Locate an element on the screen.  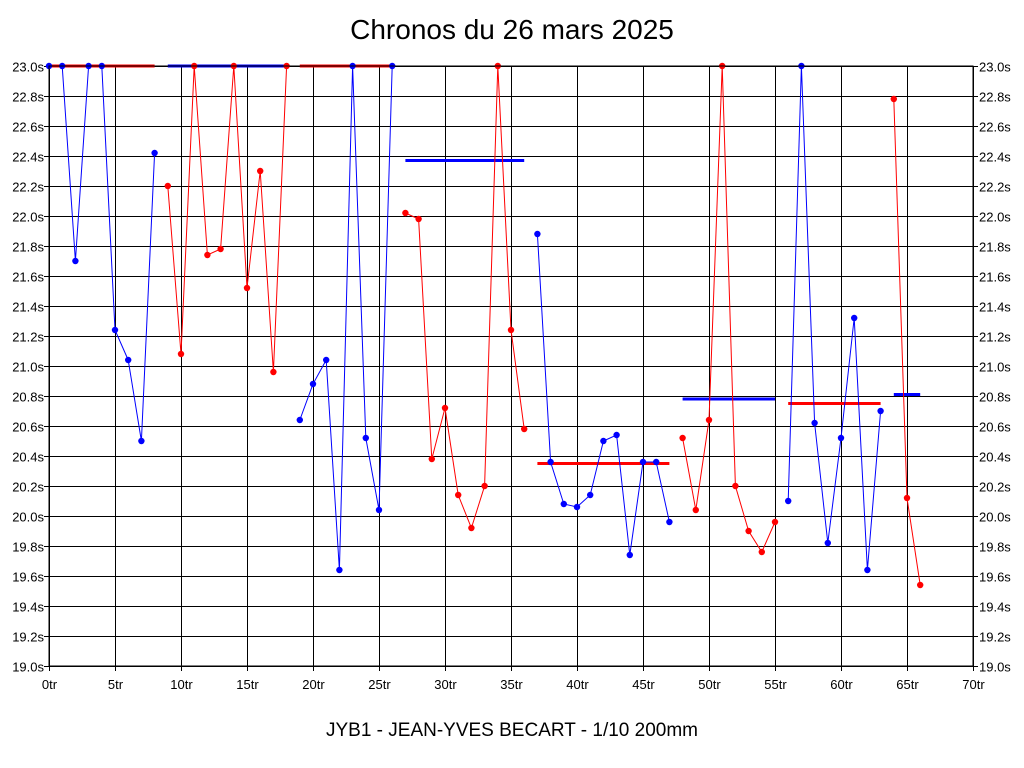
y-tick-label-right: 21.2s is located at coordinates (995, 337).